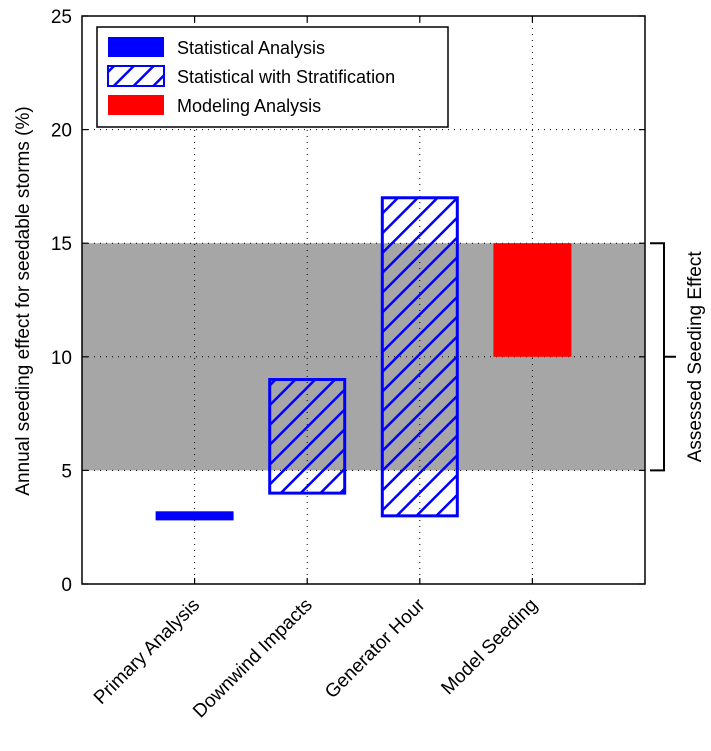 This screenshot has width=711, height=751. What do you see at coordinates (194, 516) in the screenshot?
I see `bar-primary-analysis` at bounding box center [194, 516].